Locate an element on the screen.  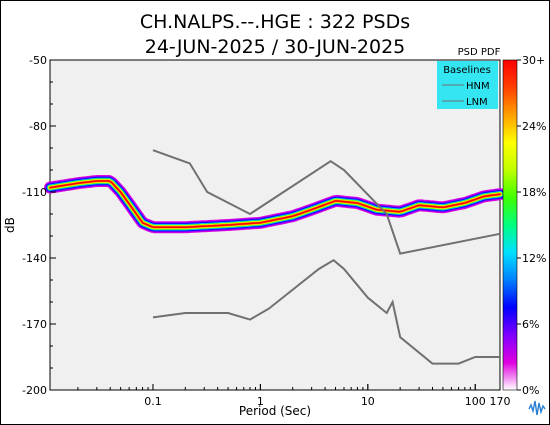
x-tick-label: 0.1 is located at coordinates (153, 401).